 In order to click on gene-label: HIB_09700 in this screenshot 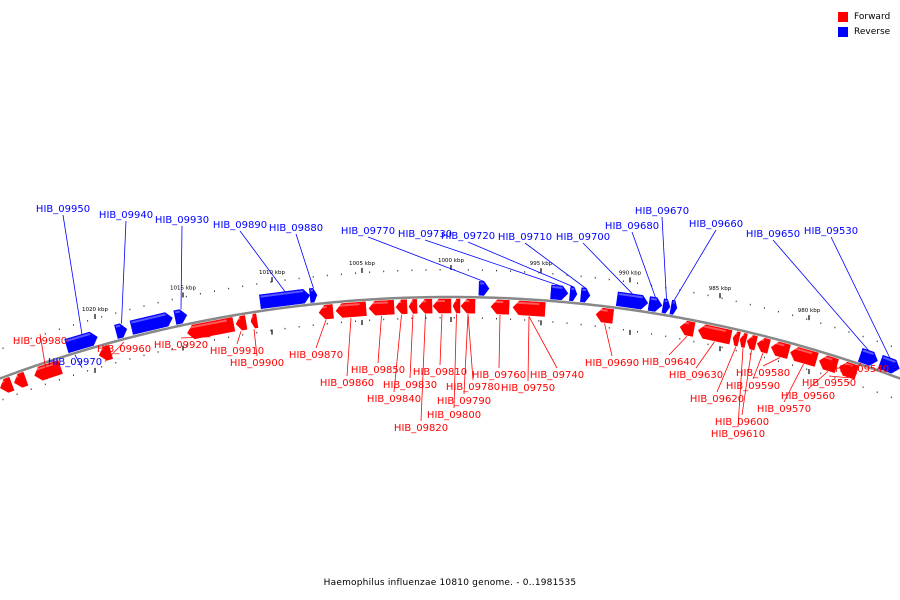, I will do `click(583, 237)`.